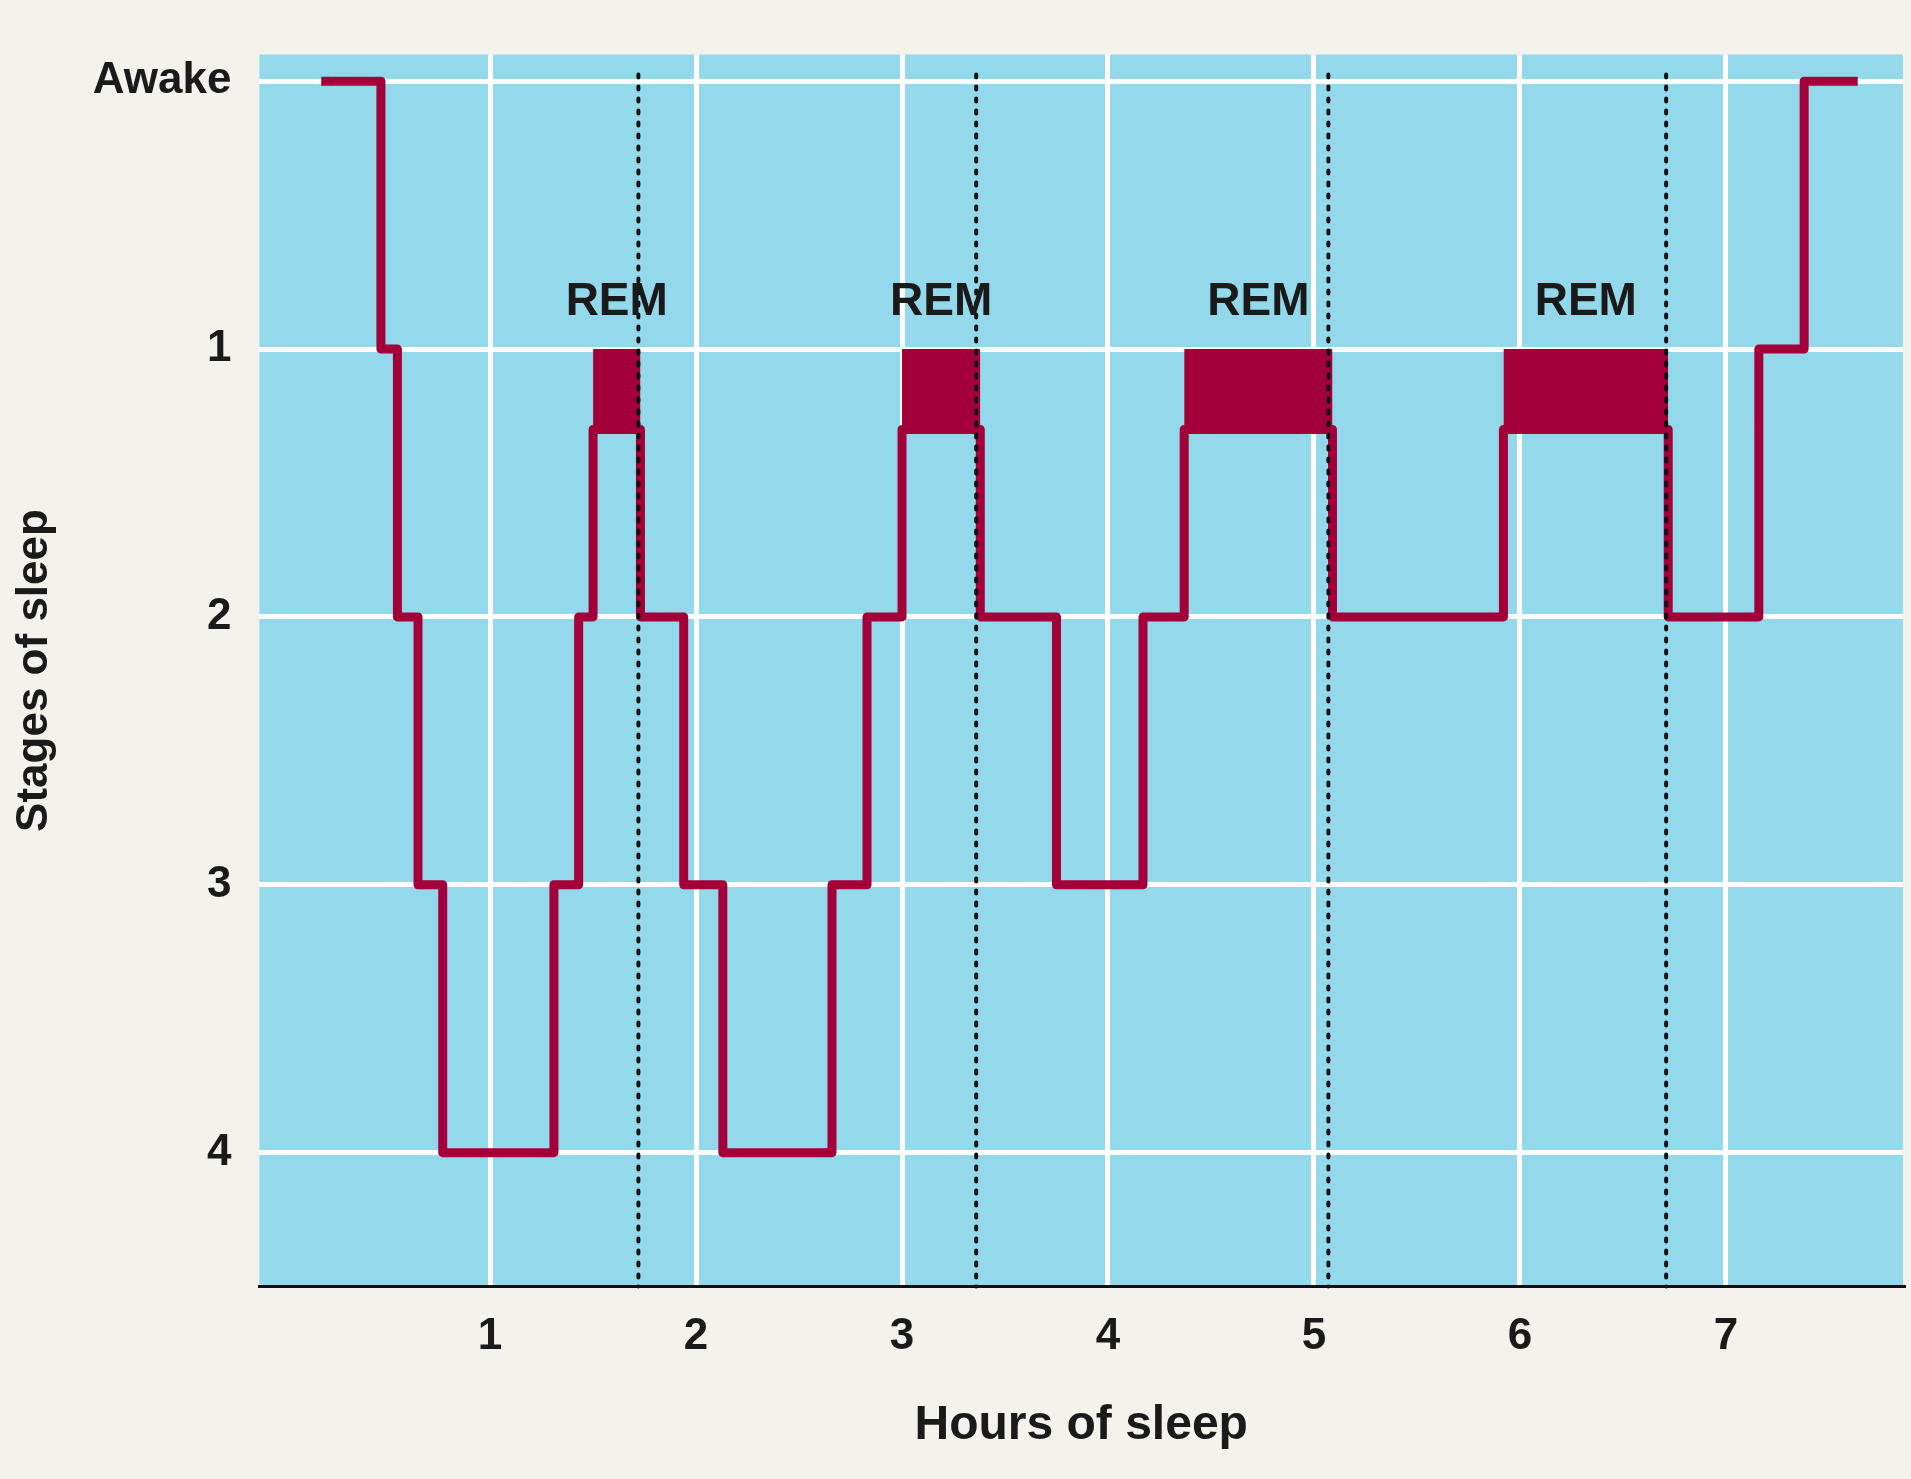 The width and height of the screenshot is (1911, 1479). What do you see at coordinates (219, 881) in the screenshot?
I see `y-tick-label: 3` at bounding box center [219, 881].